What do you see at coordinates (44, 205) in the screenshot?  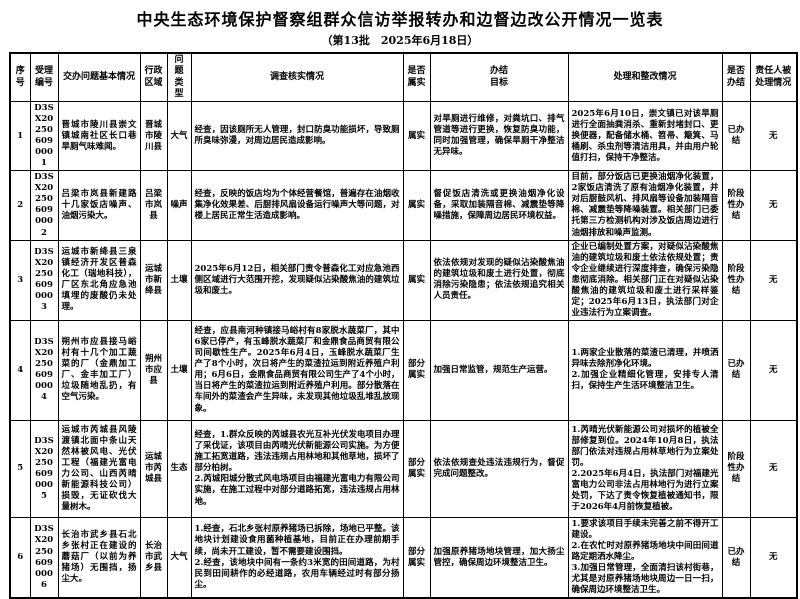 I see `cell-case-no: D3SX202506090002` at bounding box center [44, 205].